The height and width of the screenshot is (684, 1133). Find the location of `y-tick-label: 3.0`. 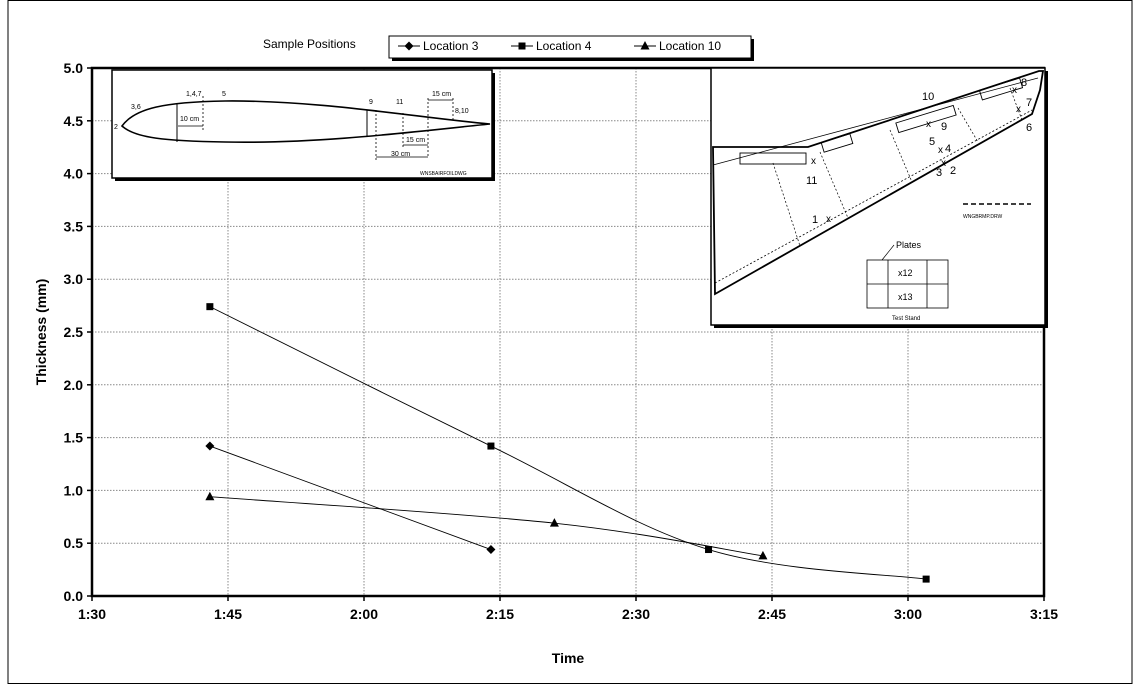

y-tick-label: 3.0 is located at coordinates (74, 279).